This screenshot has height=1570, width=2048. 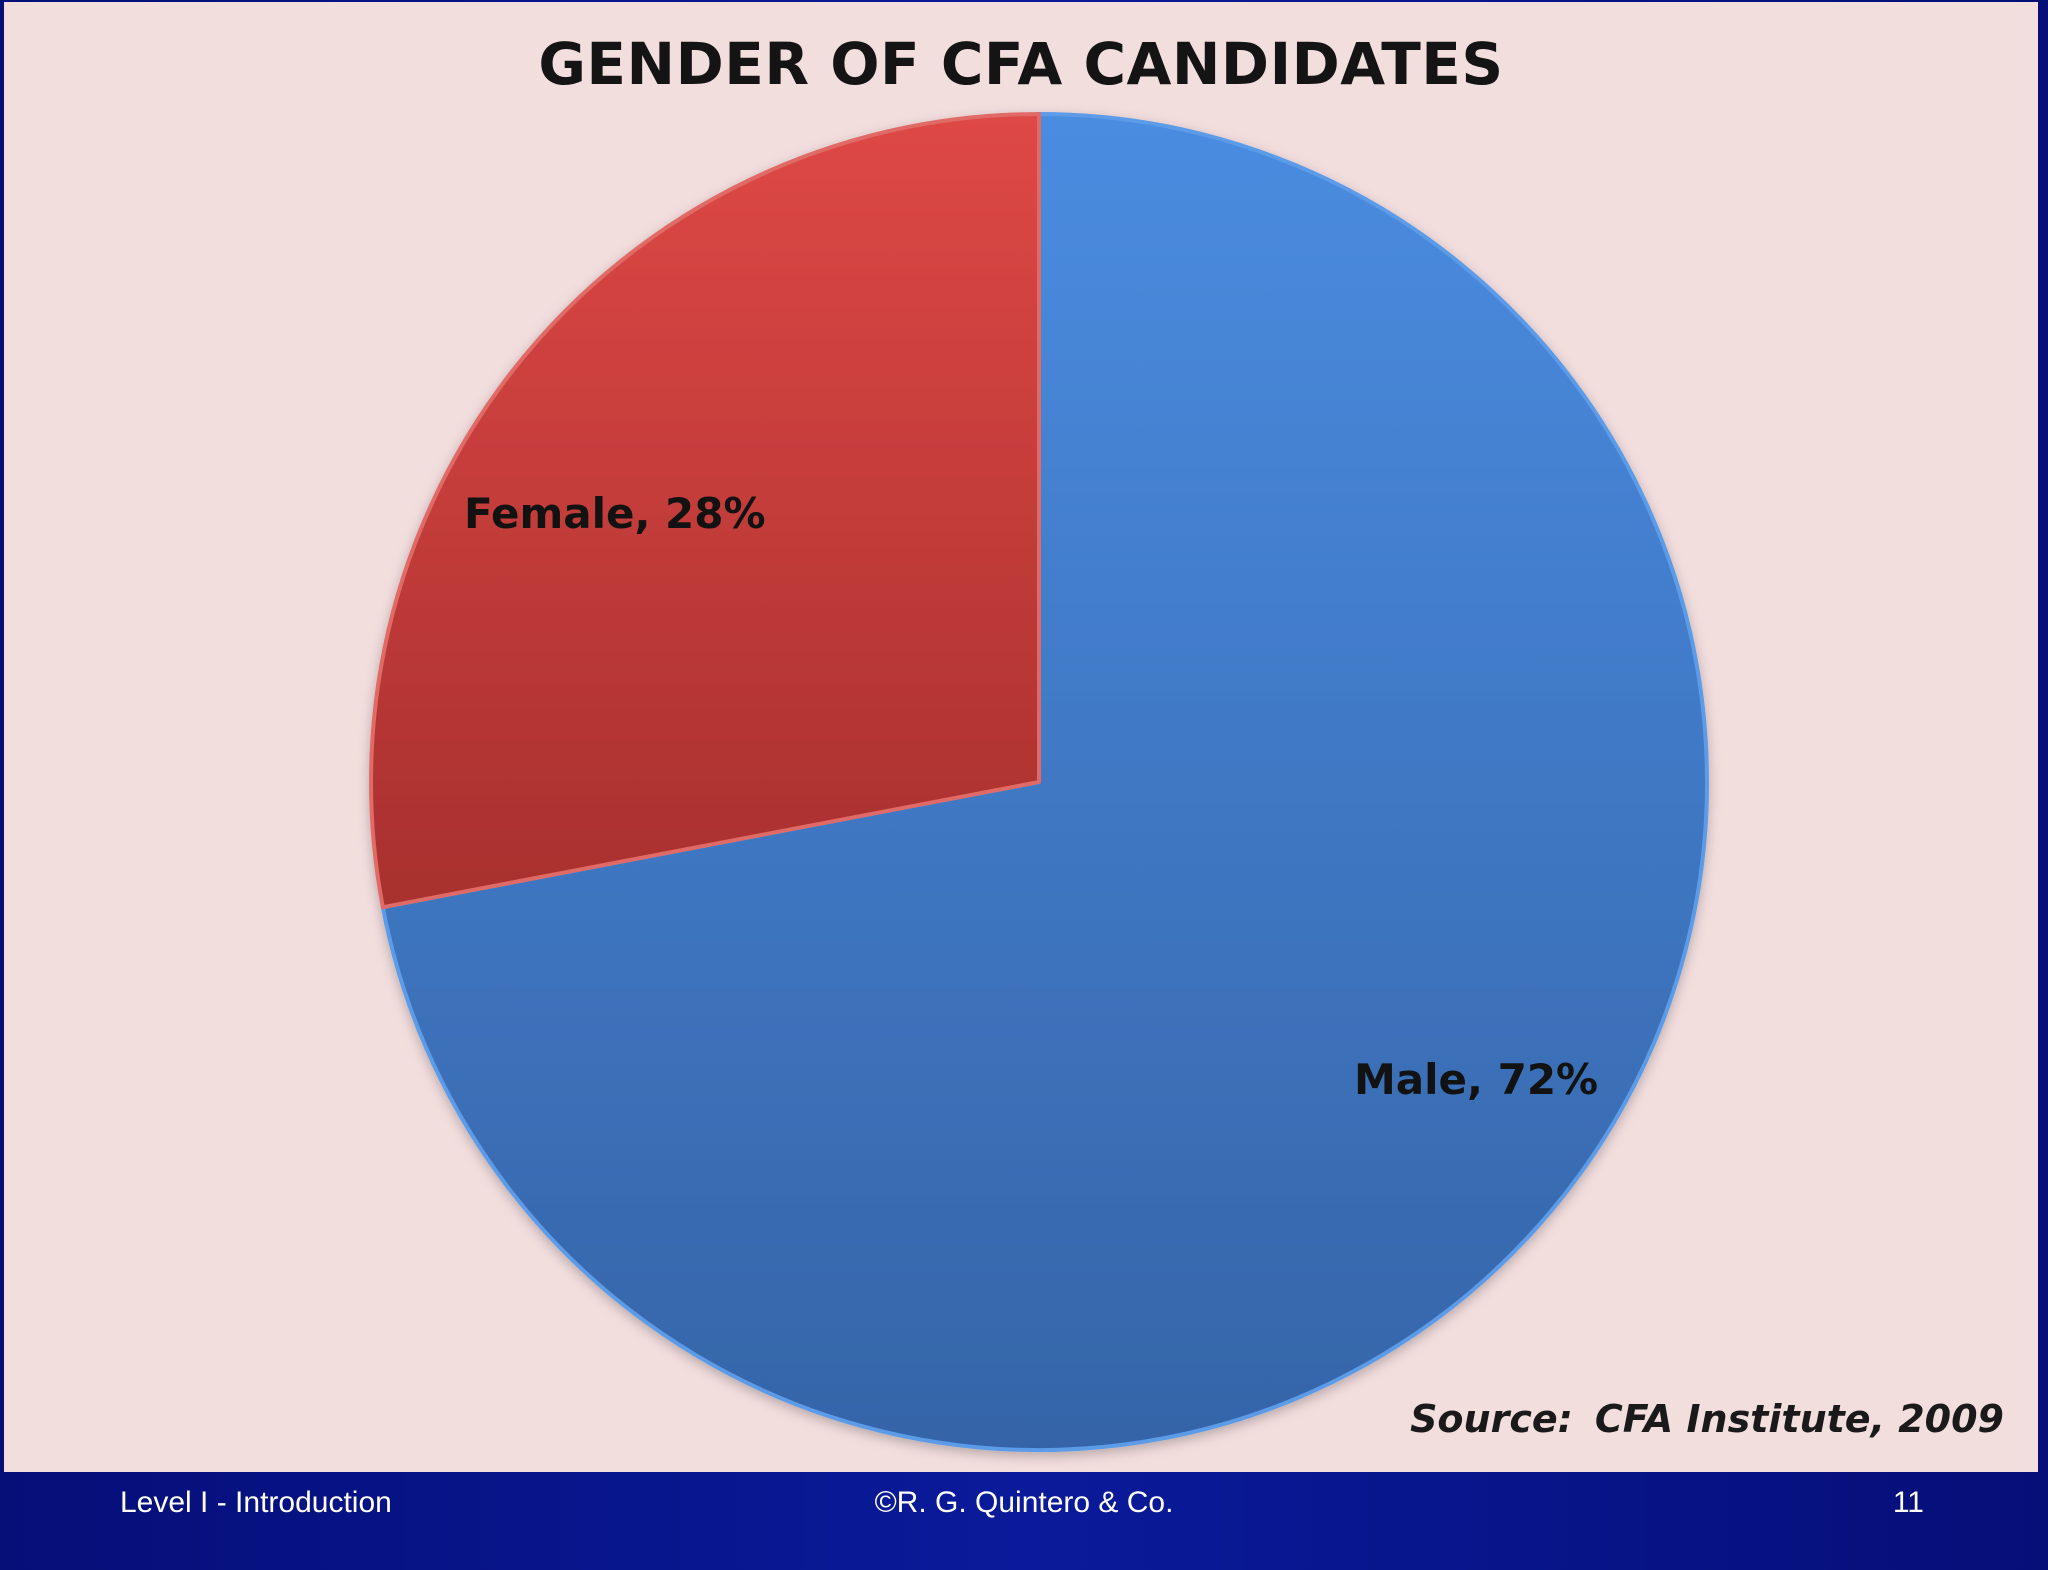 What do you see at coordinates (1799, 1419) in the screenshot?
I see `source-text: CFA Institute, 2009` at bounding box center [1799, 1419].